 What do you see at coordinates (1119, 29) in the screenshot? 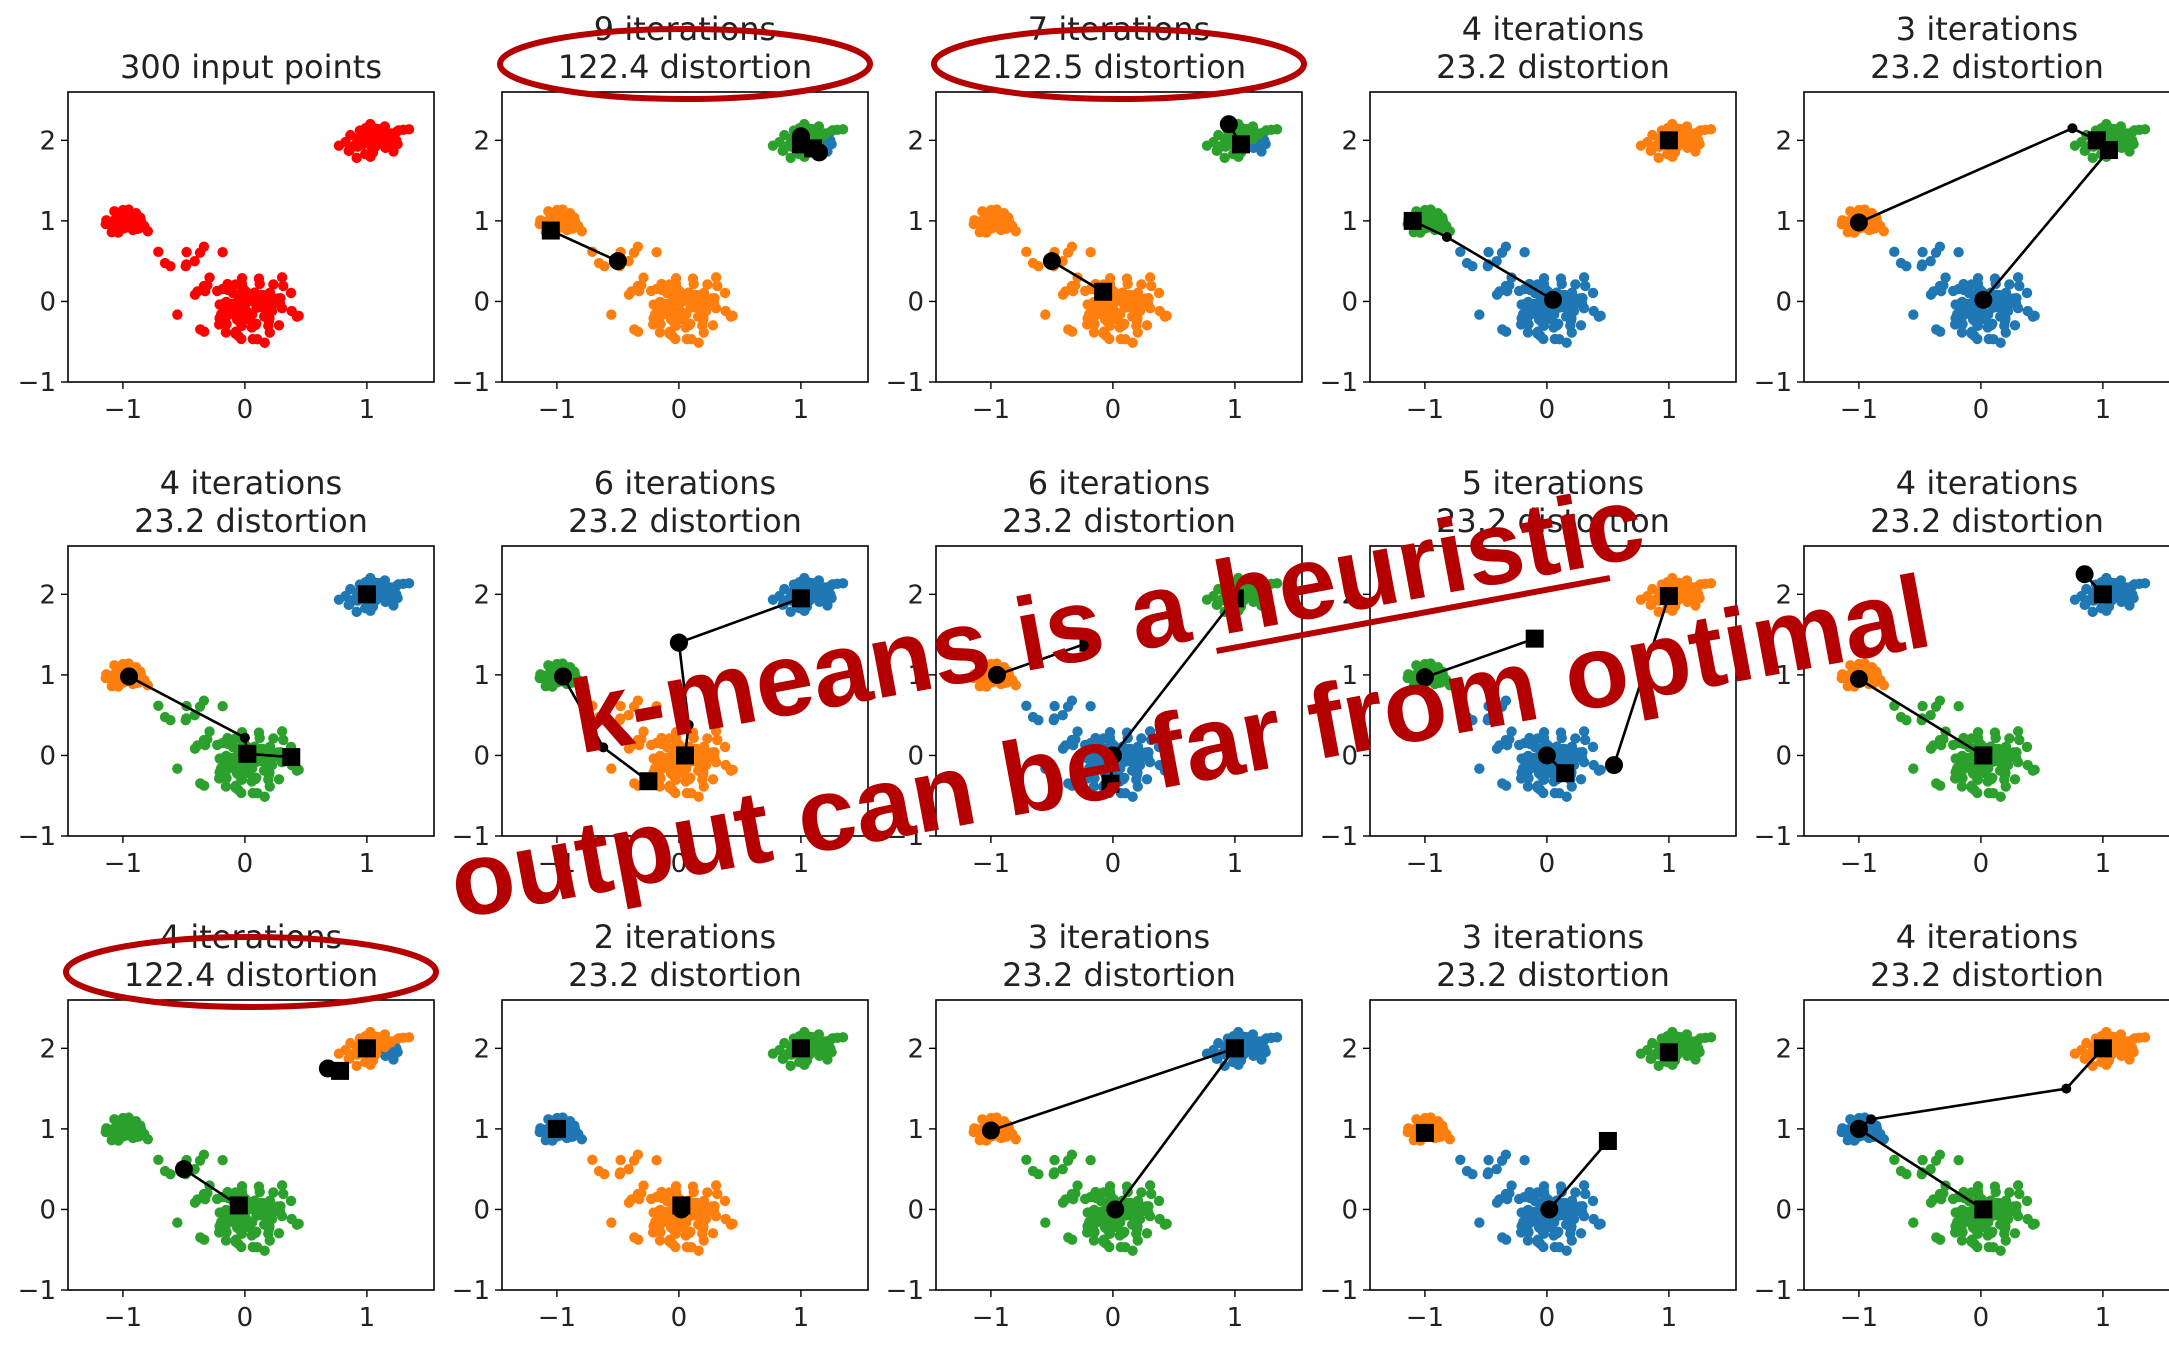
I see `subplot-iterations-label: 7 iterations` at bounding box center [1119, 29].